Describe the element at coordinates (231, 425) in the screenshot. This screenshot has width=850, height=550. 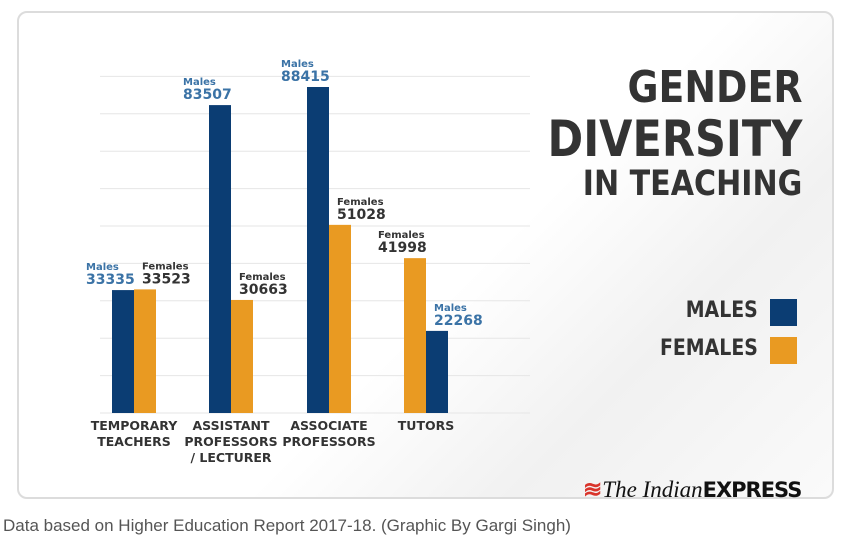
I see `category-label: ASSISTANT` at that location.